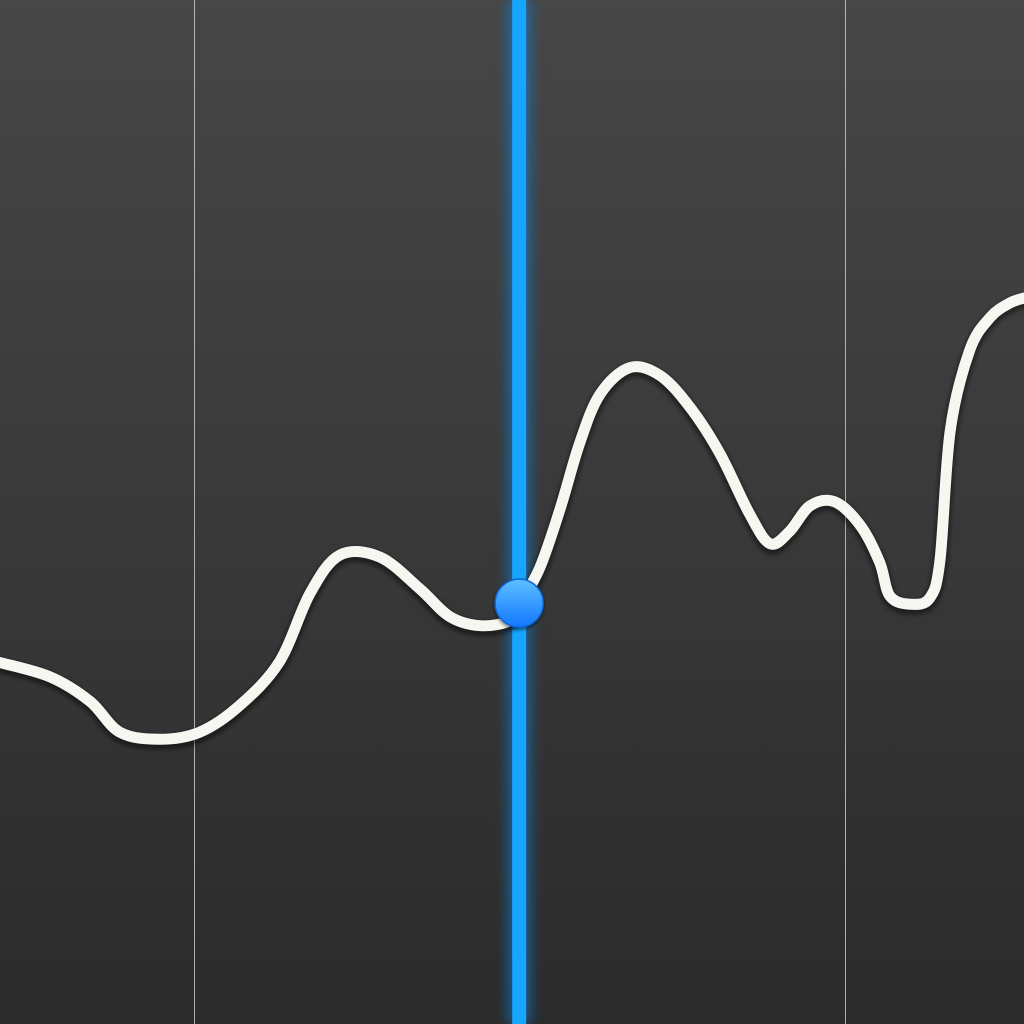  I want to click on selected-point-dot, so click(519, 603).